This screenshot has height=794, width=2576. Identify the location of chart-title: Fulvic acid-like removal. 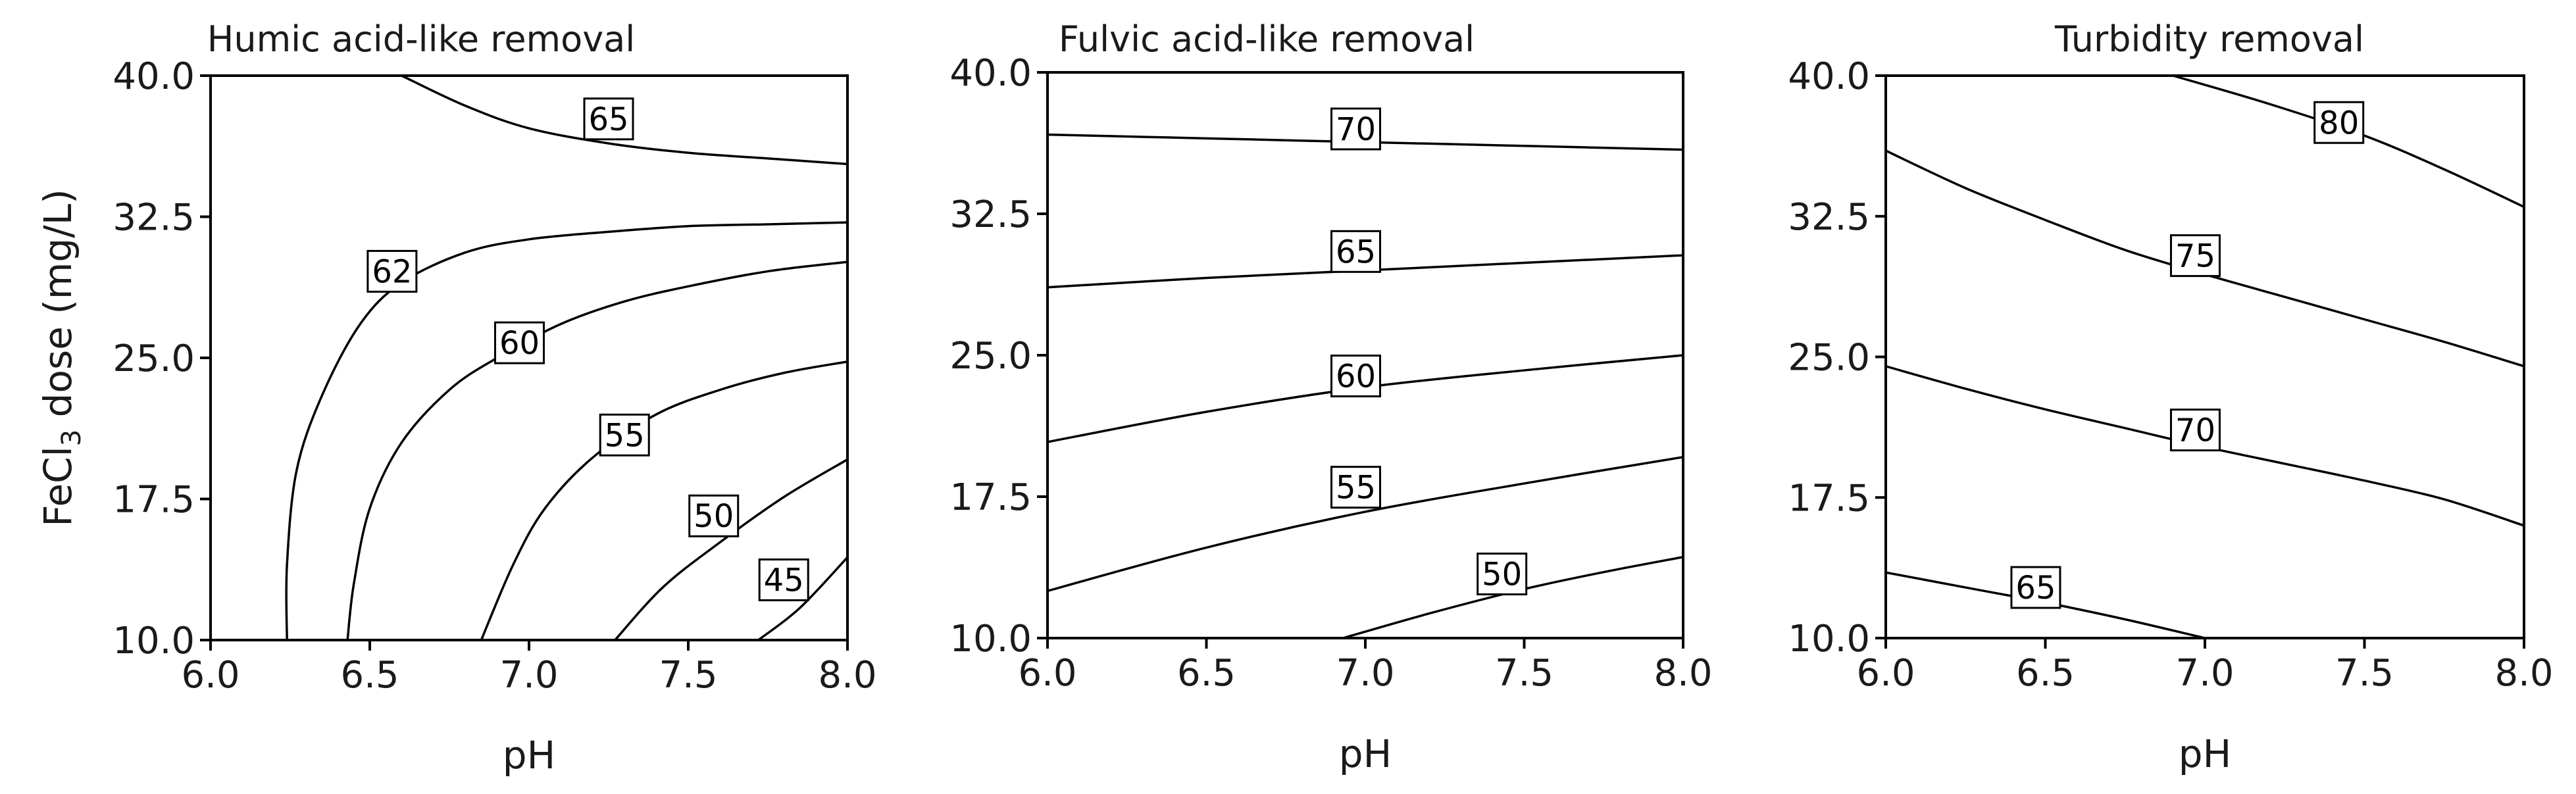
(1267, 39).